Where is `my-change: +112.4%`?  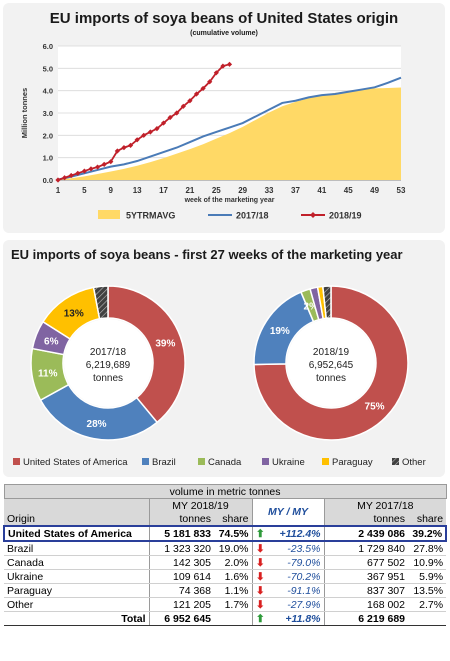
my-change: +112.4% is located at coordinates (296, 533).